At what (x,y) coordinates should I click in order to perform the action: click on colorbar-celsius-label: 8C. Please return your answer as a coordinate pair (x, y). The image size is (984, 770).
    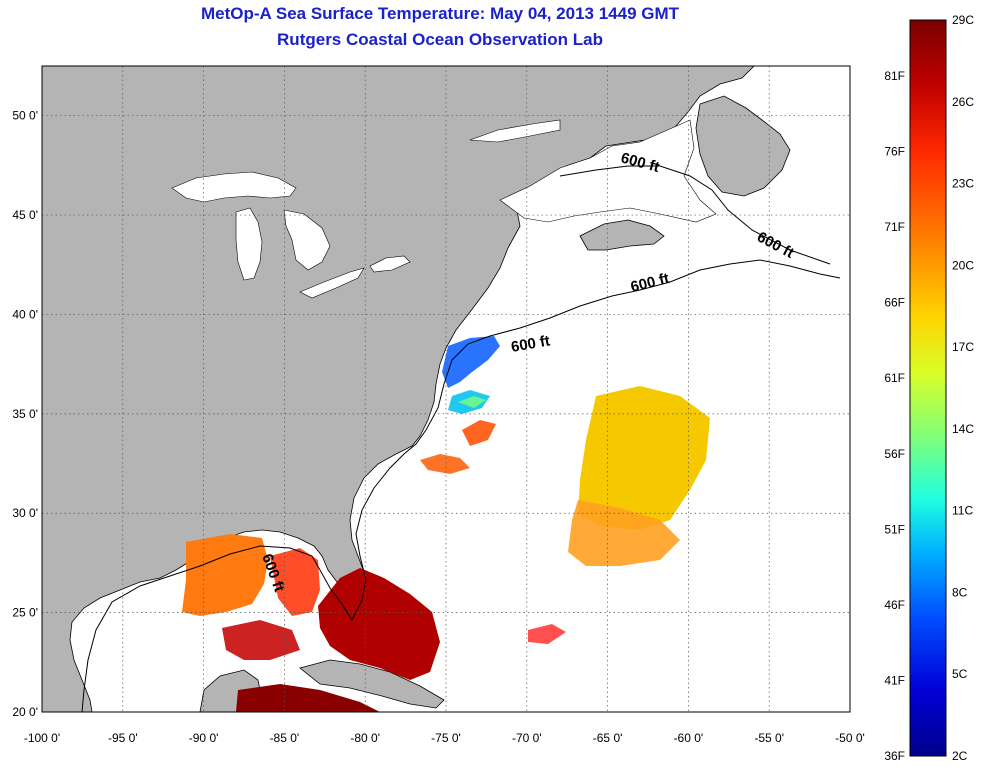
    Looking at the image, I should click on (960, 592).